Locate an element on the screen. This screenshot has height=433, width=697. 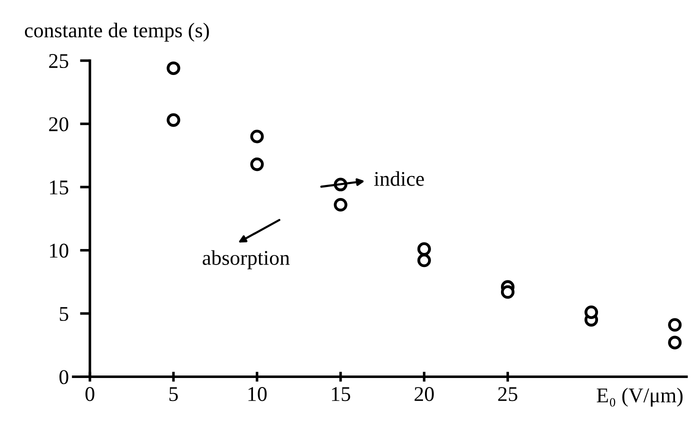
y-tick-label: 25 is located at coordinates (58, 61).